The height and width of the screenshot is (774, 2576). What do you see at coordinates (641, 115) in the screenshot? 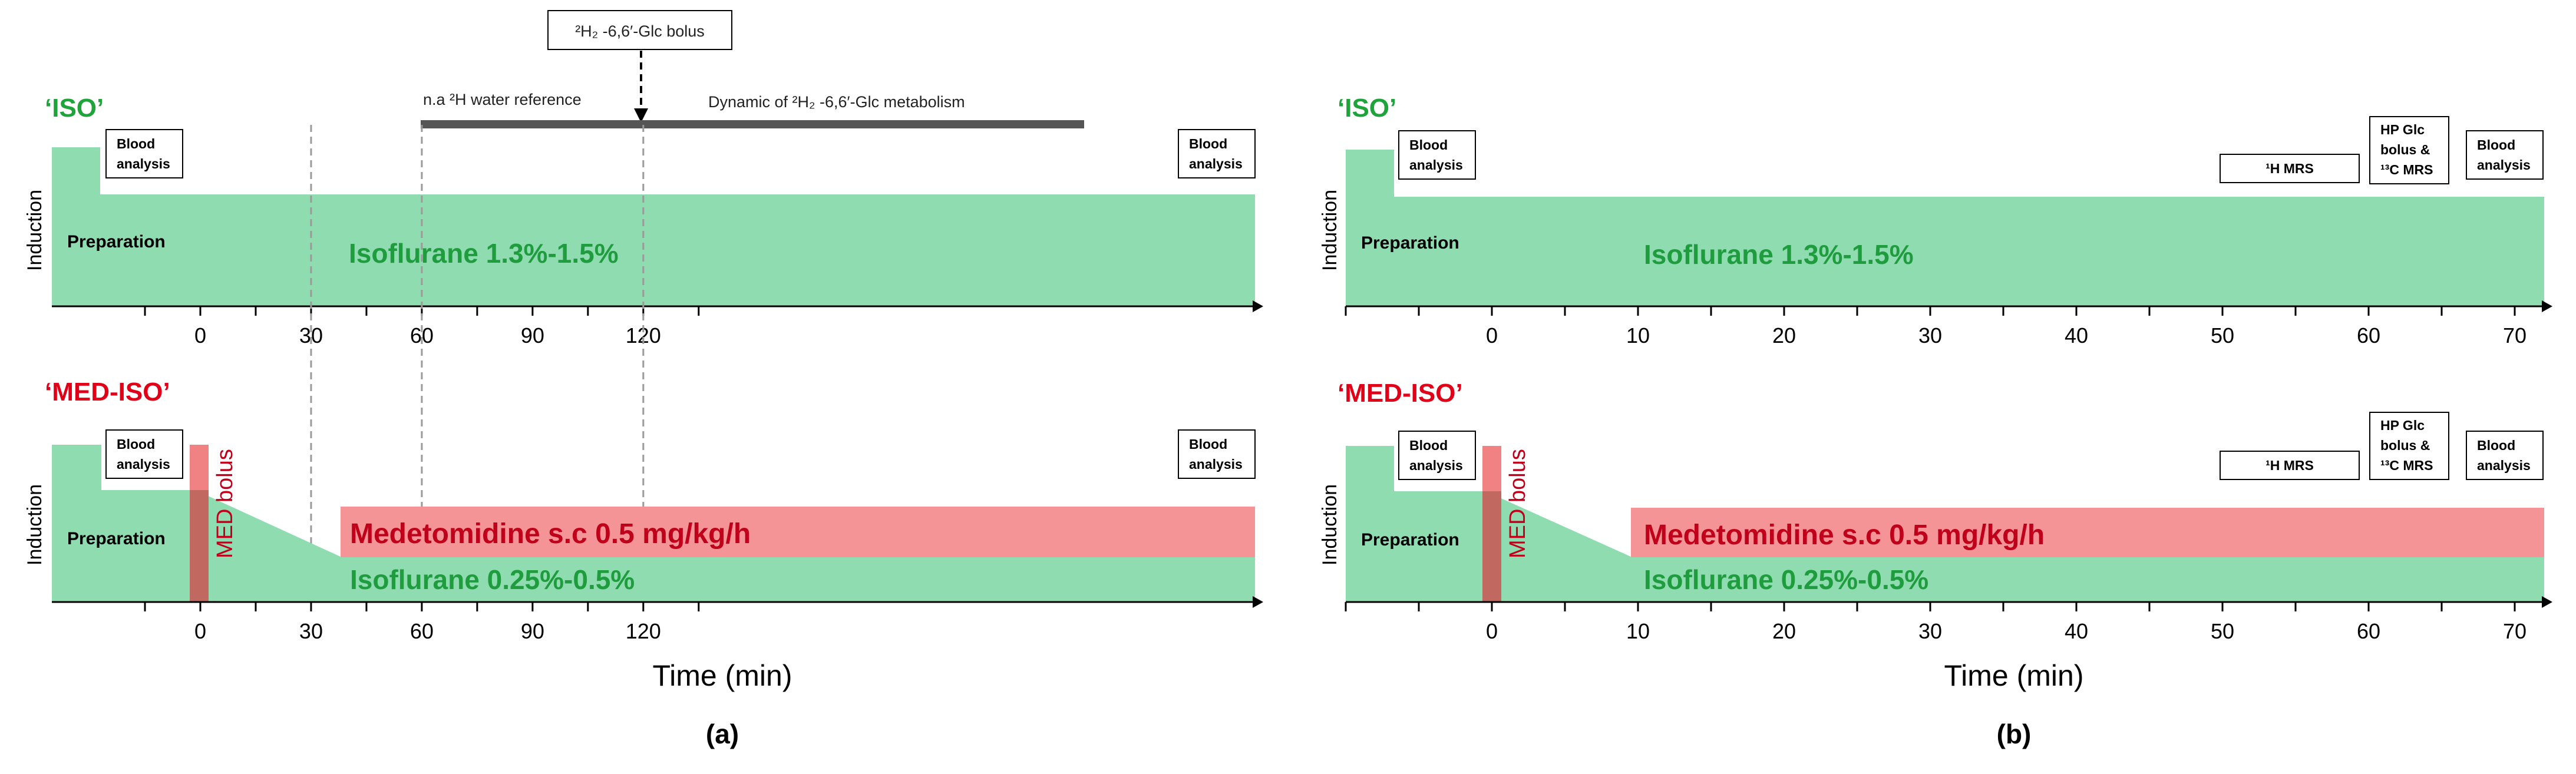
I see `bolus-arrow-head` at bounding box center [641, 115].